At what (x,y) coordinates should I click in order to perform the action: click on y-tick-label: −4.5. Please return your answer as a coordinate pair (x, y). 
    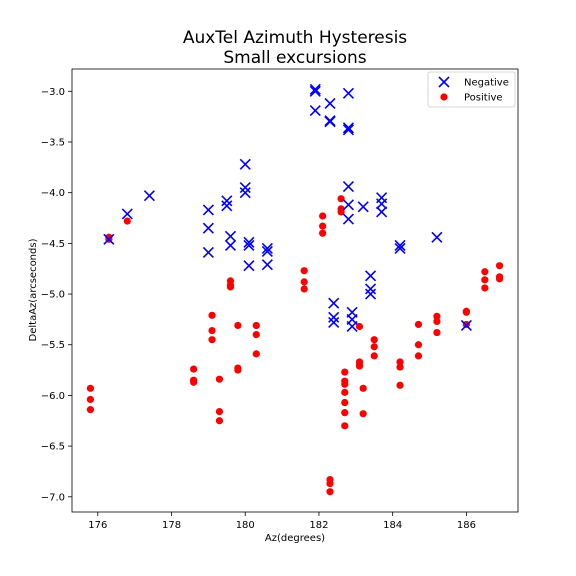
    Looking at the image, I should click on (53, 244).